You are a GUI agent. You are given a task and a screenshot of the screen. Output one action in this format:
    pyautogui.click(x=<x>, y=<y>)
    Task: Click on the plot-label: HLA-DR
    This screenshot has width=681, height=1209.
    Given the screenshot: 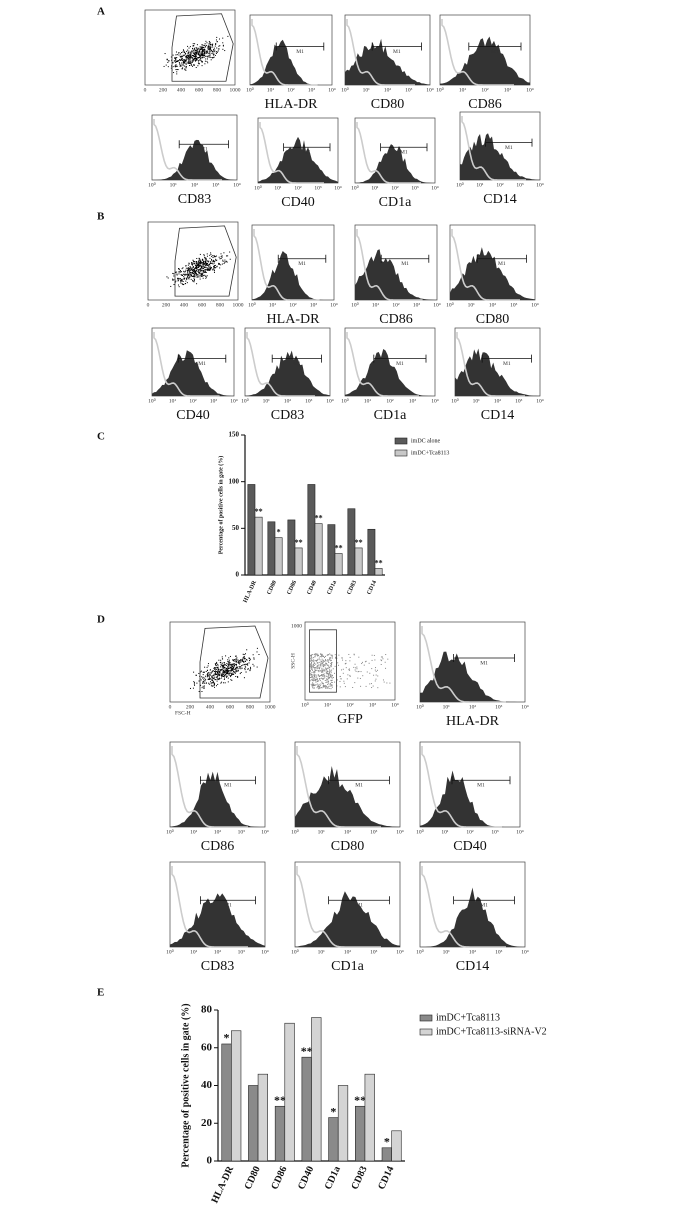 What is the action you would take?
    pyautogui.click(x=292, y=104)
    